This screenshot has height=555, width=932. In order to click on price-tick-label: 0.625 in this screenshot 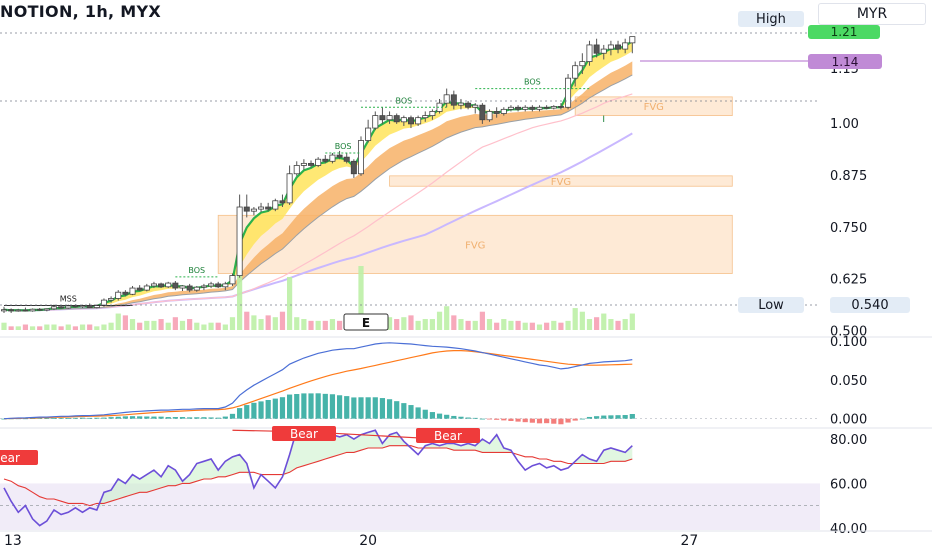, I will do `click(848, 280)`.